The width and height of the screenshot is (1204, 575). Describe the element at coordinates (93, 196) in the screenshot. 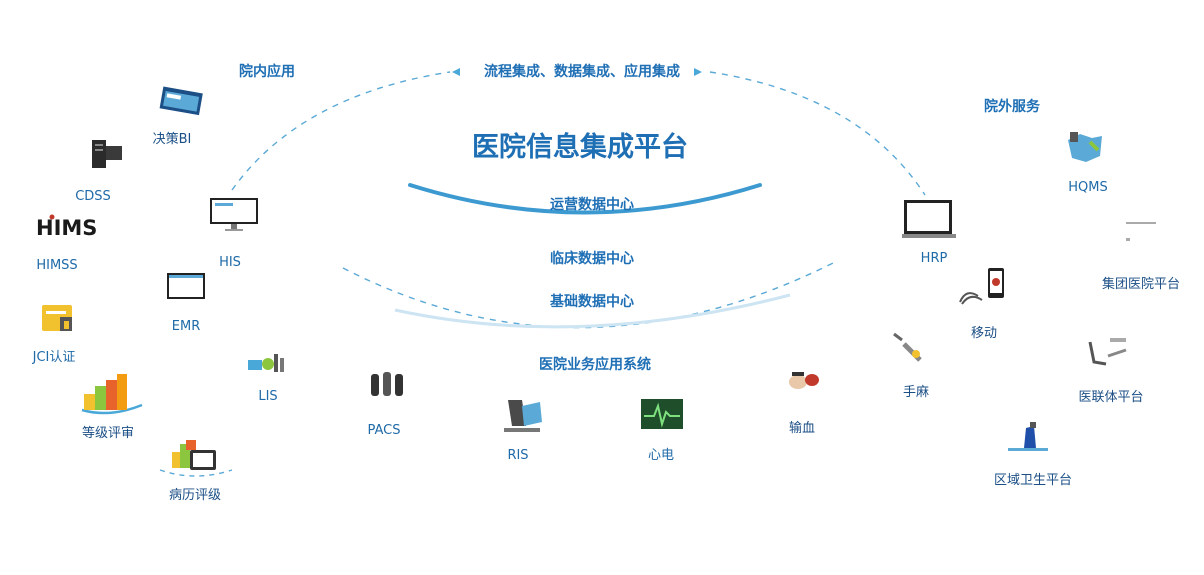

I see `node-cdss-label: CDSS` at that location.